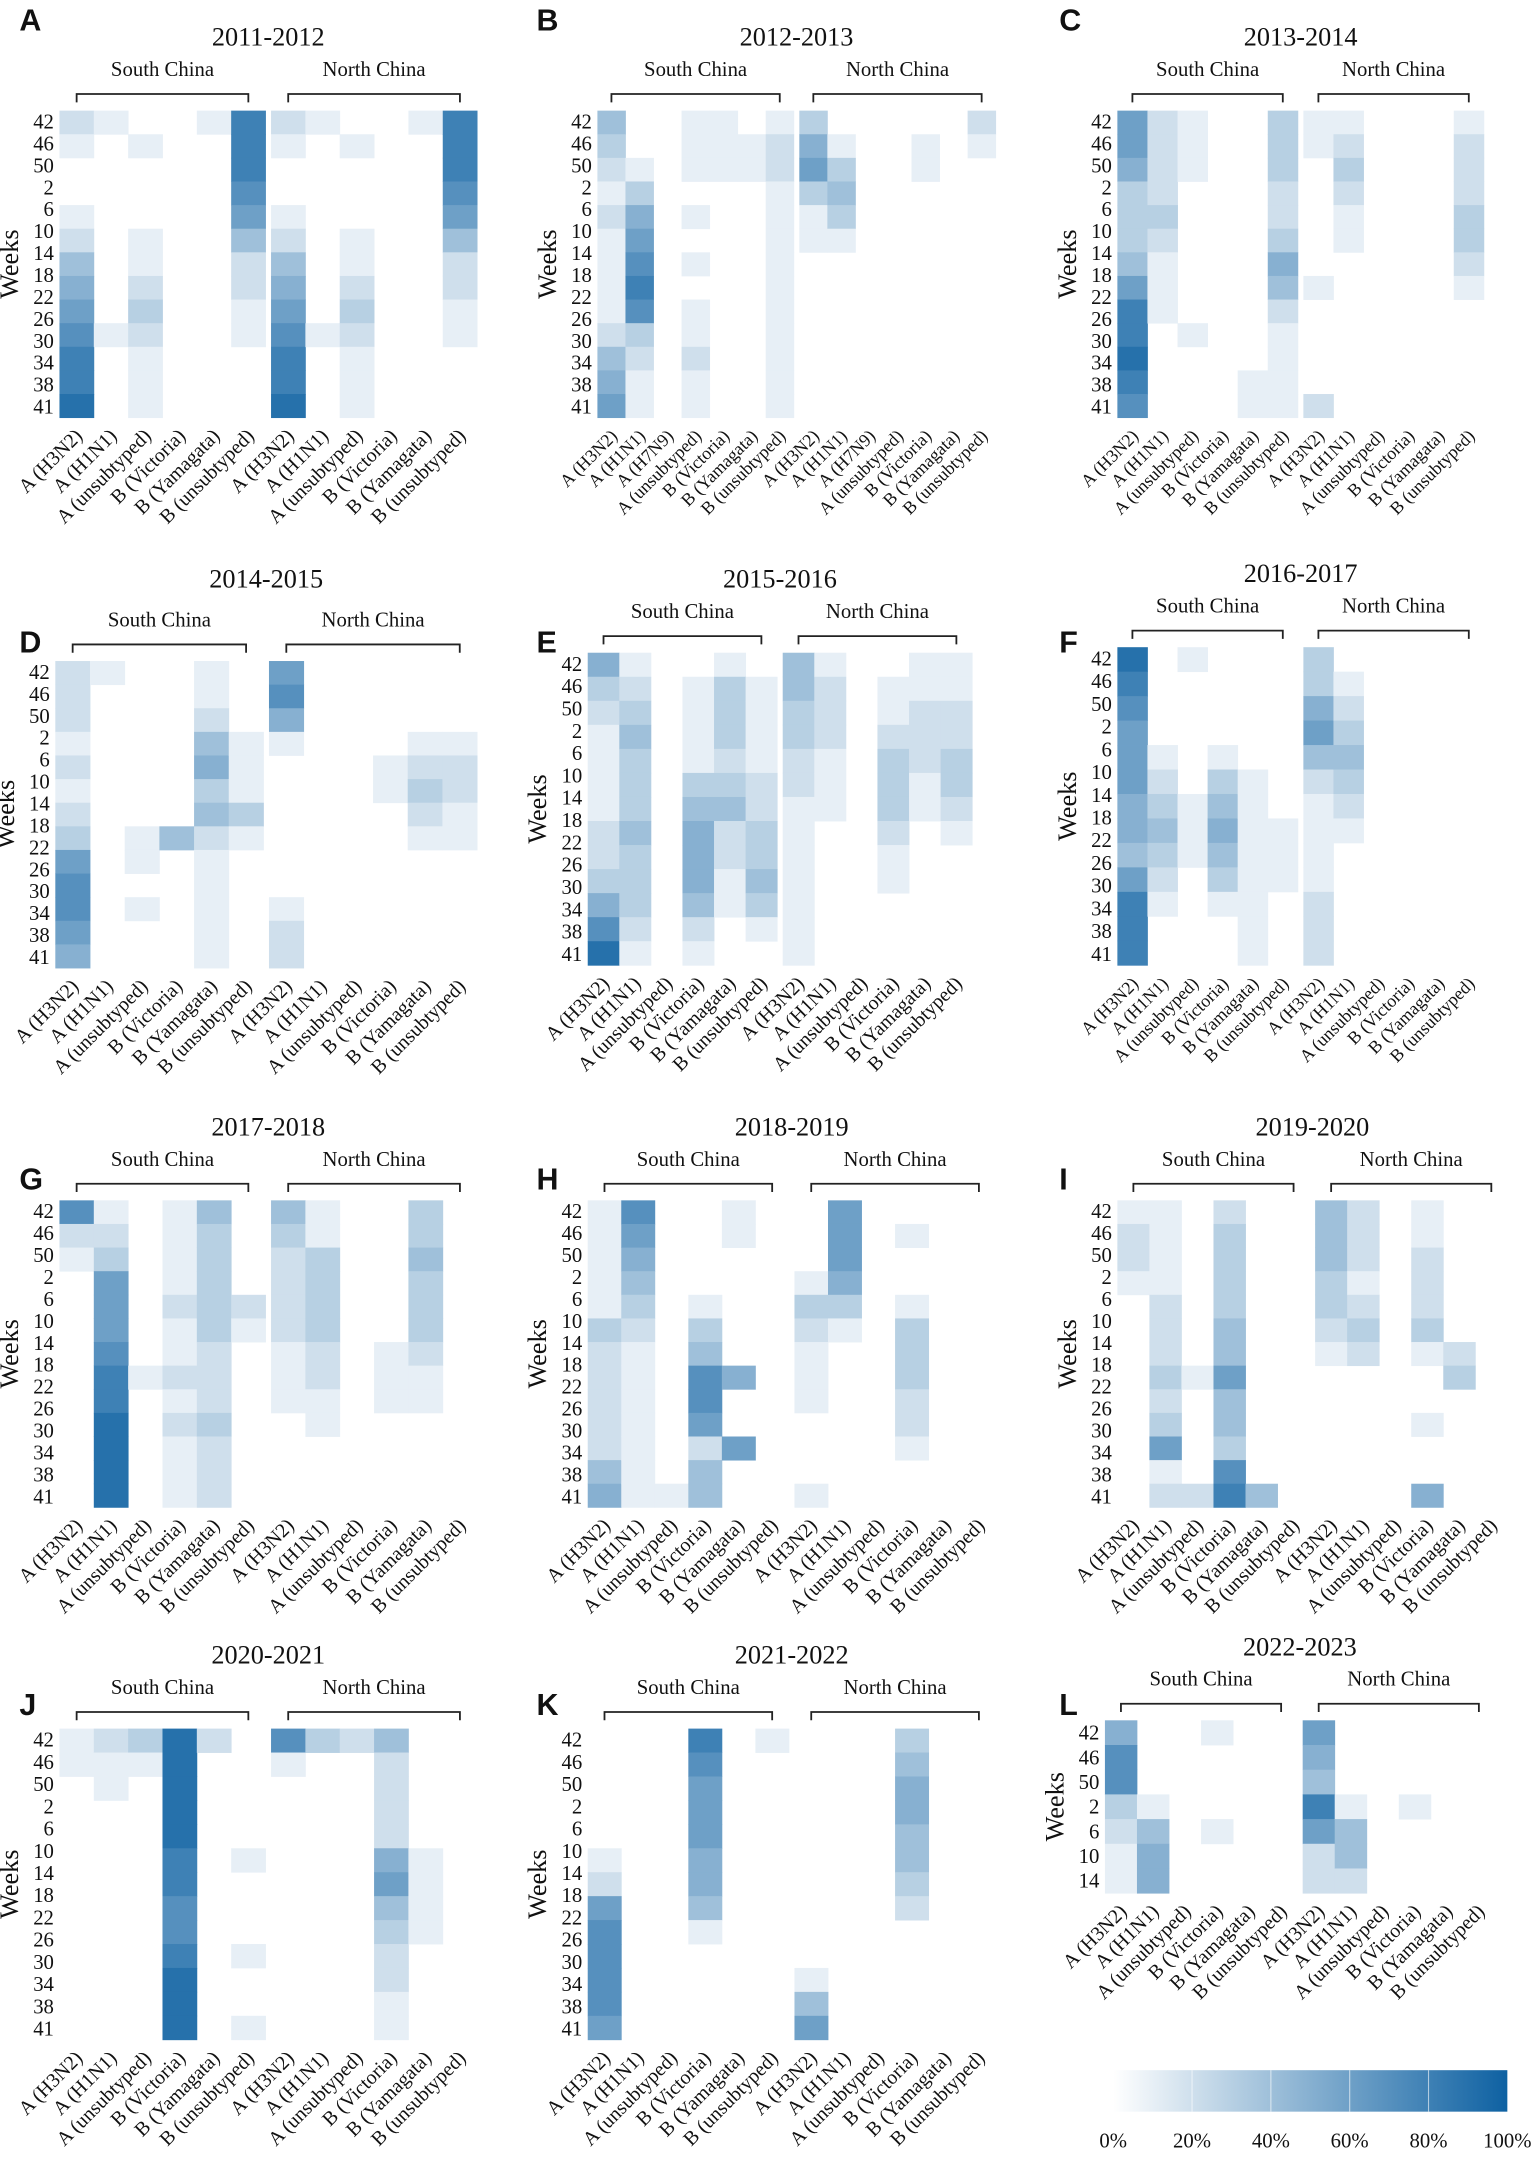 The image size is (1535, 2159). I want to click on y-tick-label: 42, so click(581, 123).